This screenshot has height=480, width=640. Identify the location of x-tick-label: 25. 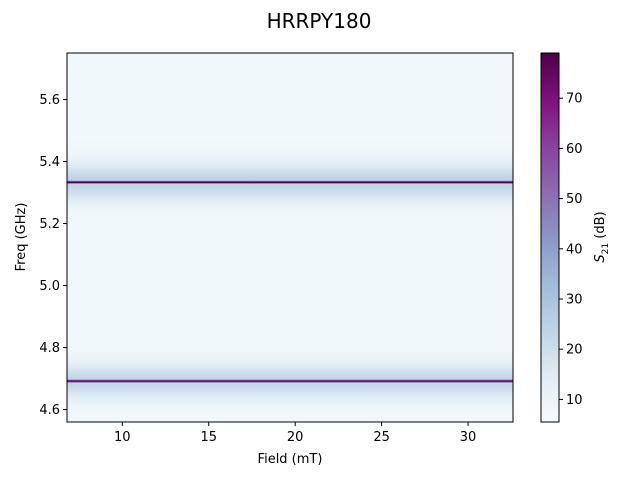
(381, 437).